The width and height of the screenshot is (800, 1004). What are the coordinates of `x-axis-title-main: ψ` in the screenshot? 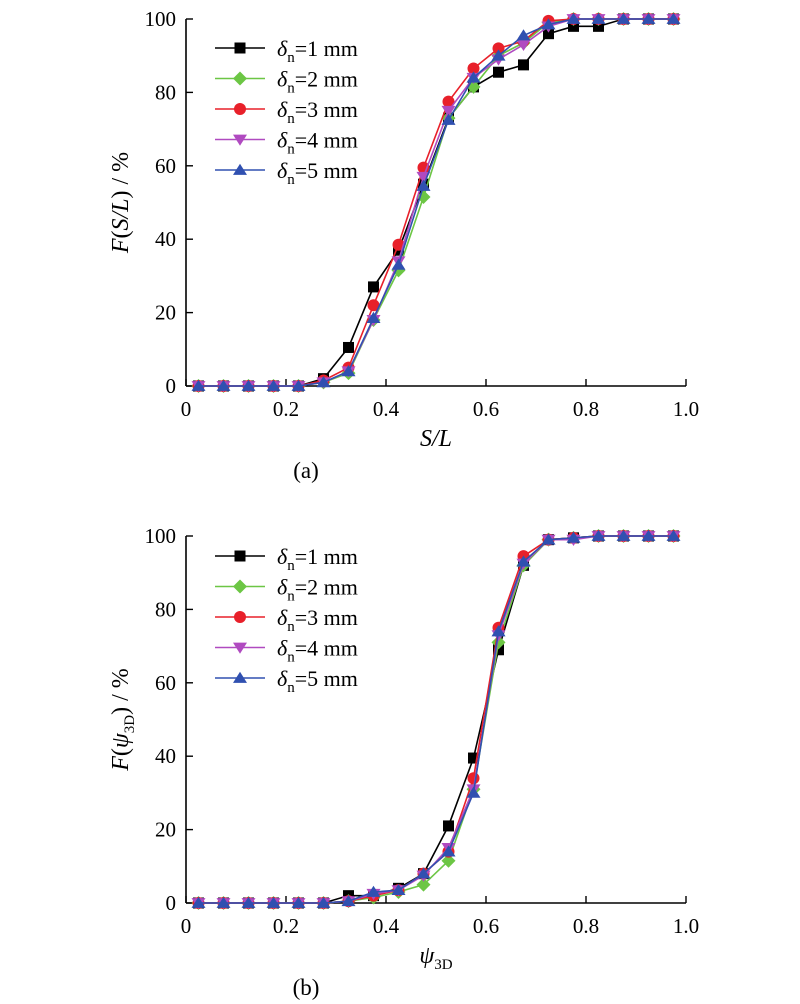 It's located at (427, 956).